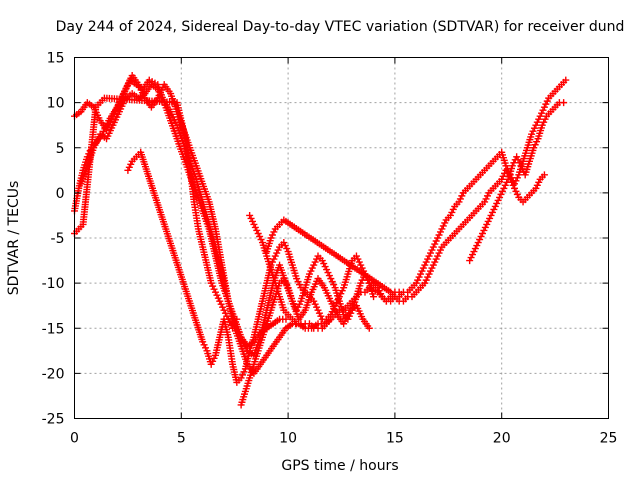  I want to click on y-tick-label: -5, so click(58, 239).